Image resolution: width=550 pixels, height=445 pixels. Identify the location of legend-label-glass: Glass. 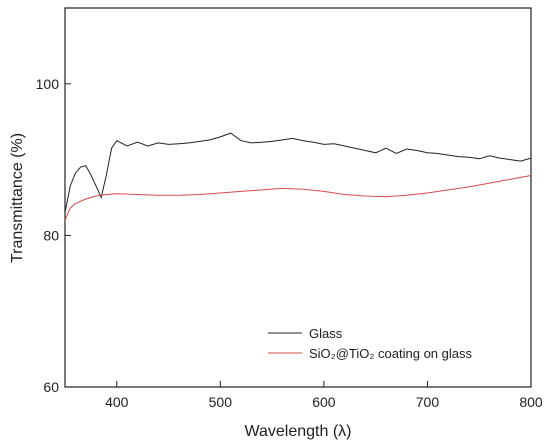
(326, 333).